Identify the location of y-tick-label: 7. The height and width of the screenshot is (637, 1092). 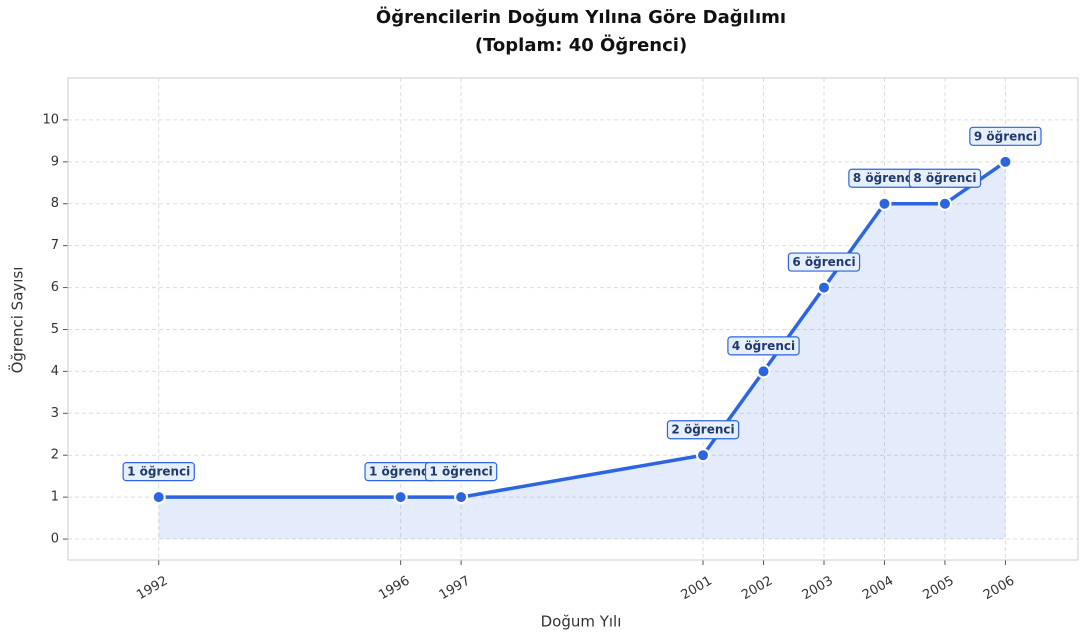
(55, 245).